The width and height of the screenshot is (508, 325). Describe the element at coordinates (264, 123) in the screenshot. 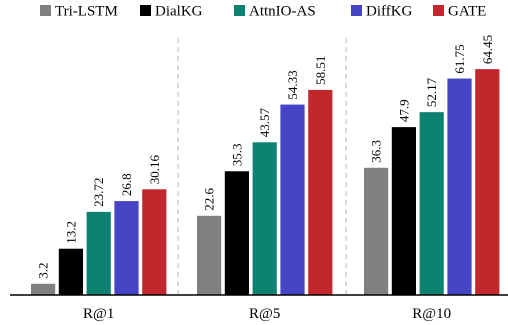

I see `value-label-attnio-as-r-5: 43.57` at that location.